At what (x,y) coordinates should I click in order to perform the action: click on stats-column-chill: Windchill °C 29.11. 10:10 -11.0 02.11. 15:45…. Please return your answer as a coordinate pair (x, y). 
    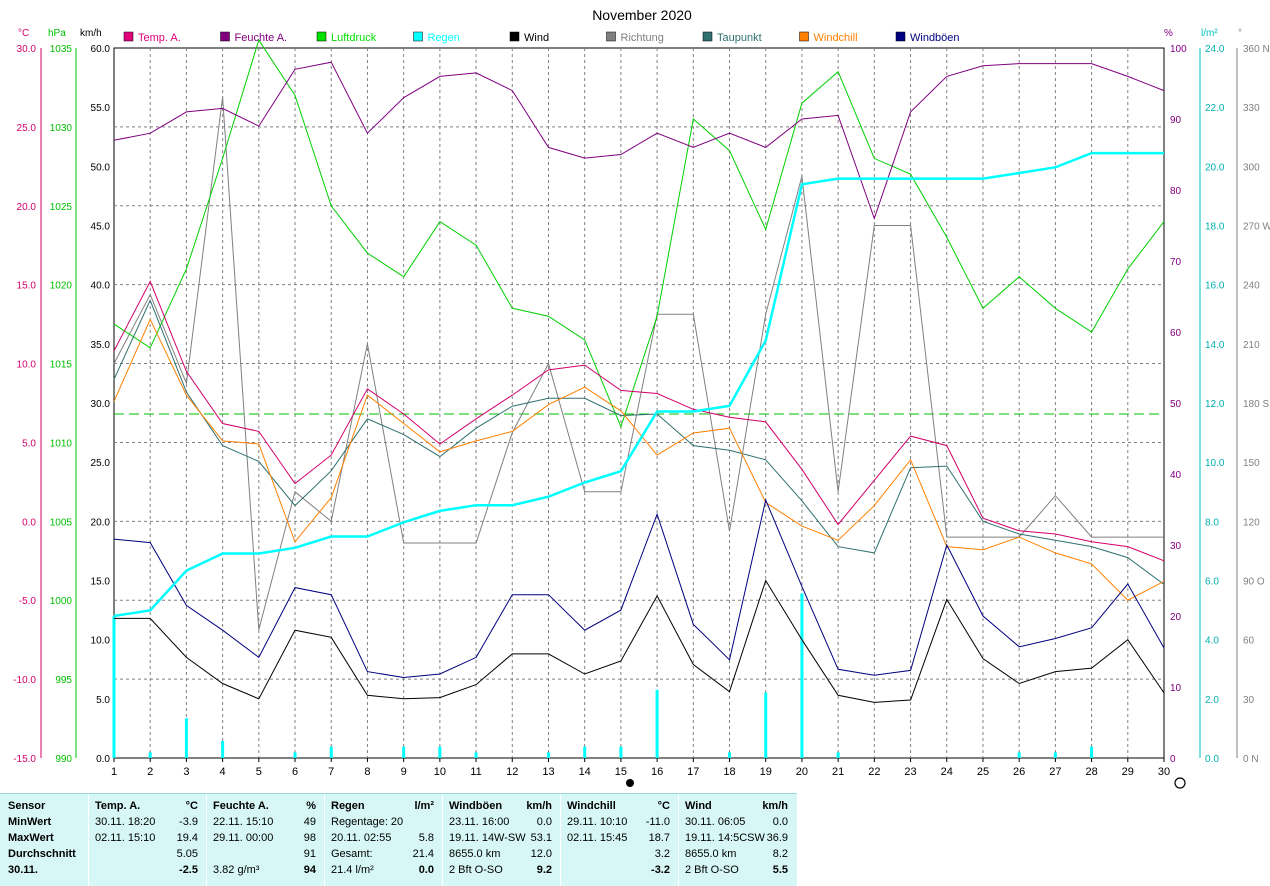
    Looking at the image, I should click on (619, 840).